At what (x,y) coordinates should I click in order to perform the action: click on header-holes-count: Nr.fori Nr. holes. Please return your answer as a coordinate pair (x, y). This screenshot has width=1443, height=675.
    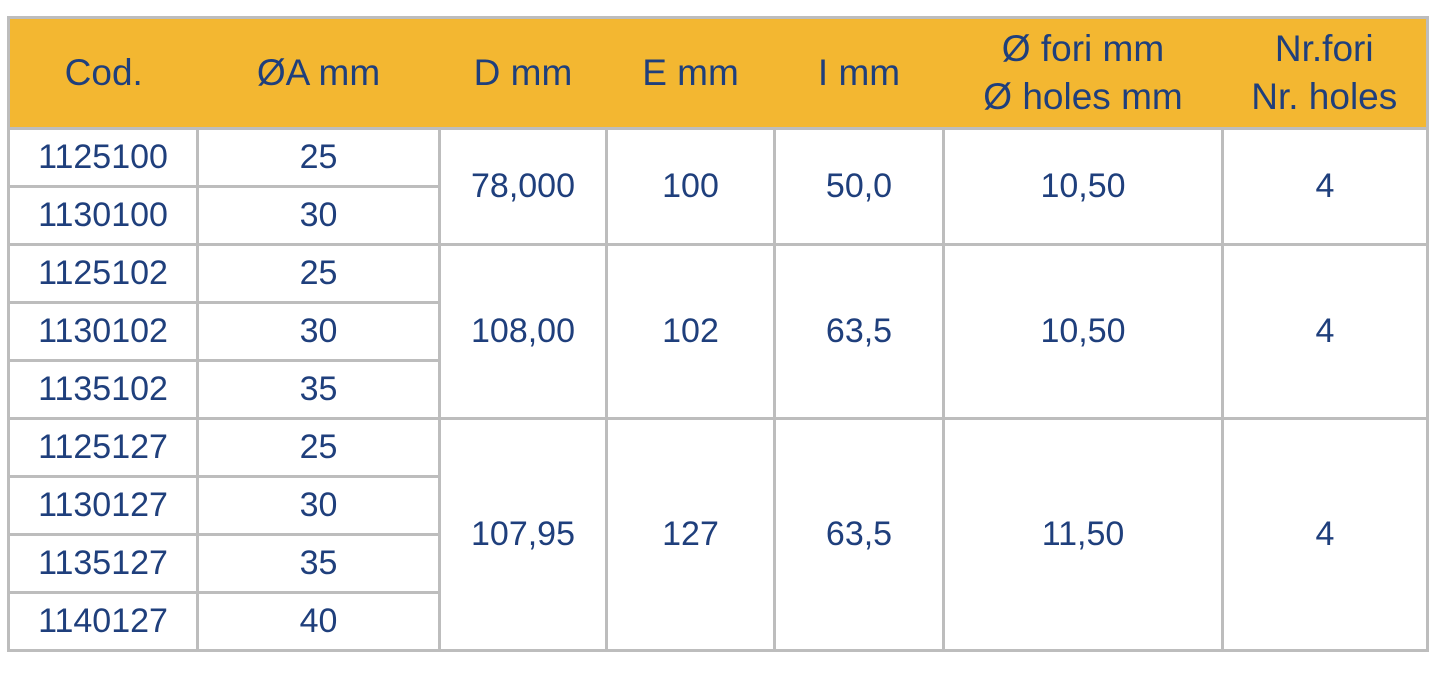
    Looking at the image, I should click on (1325, 73).